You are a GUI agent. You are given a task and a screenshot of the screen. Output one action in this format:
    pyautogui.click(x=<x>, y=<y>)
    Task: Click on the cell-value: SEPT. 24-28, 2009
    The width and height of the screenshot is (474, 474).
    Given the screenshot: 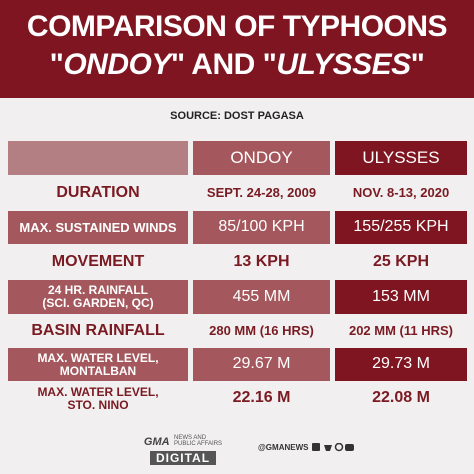 What is the action you would take?
    pyautogui.click(x=261, y=193)
    